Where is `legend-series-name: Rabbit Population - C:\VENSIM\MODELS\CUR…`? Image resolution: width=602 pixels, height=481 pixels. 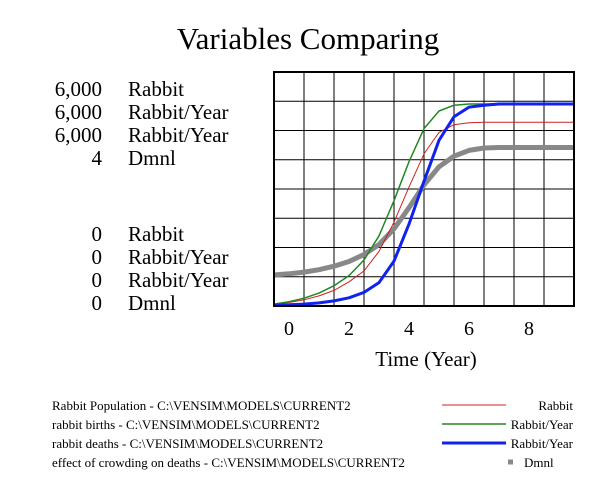
legend-series-name: Rabbit Population - C:\VENSIM\MODELS\CUR… is located at coordinates (201, 405).